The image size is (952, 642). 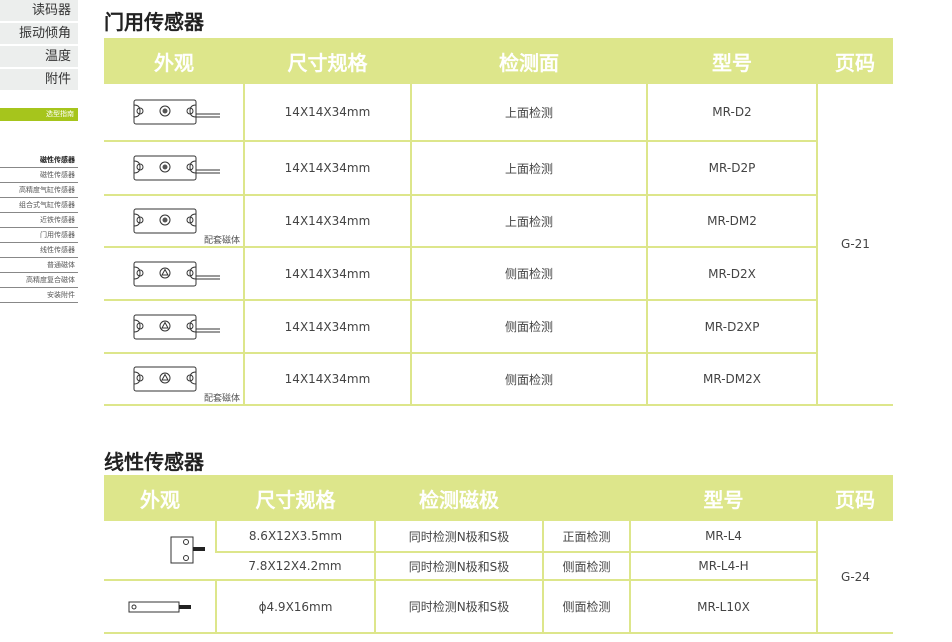 What do you see at coordinates (187, 550) in the screenshot?
I see `rect-linear-sensor-icon` at bounding box center [187, 550].